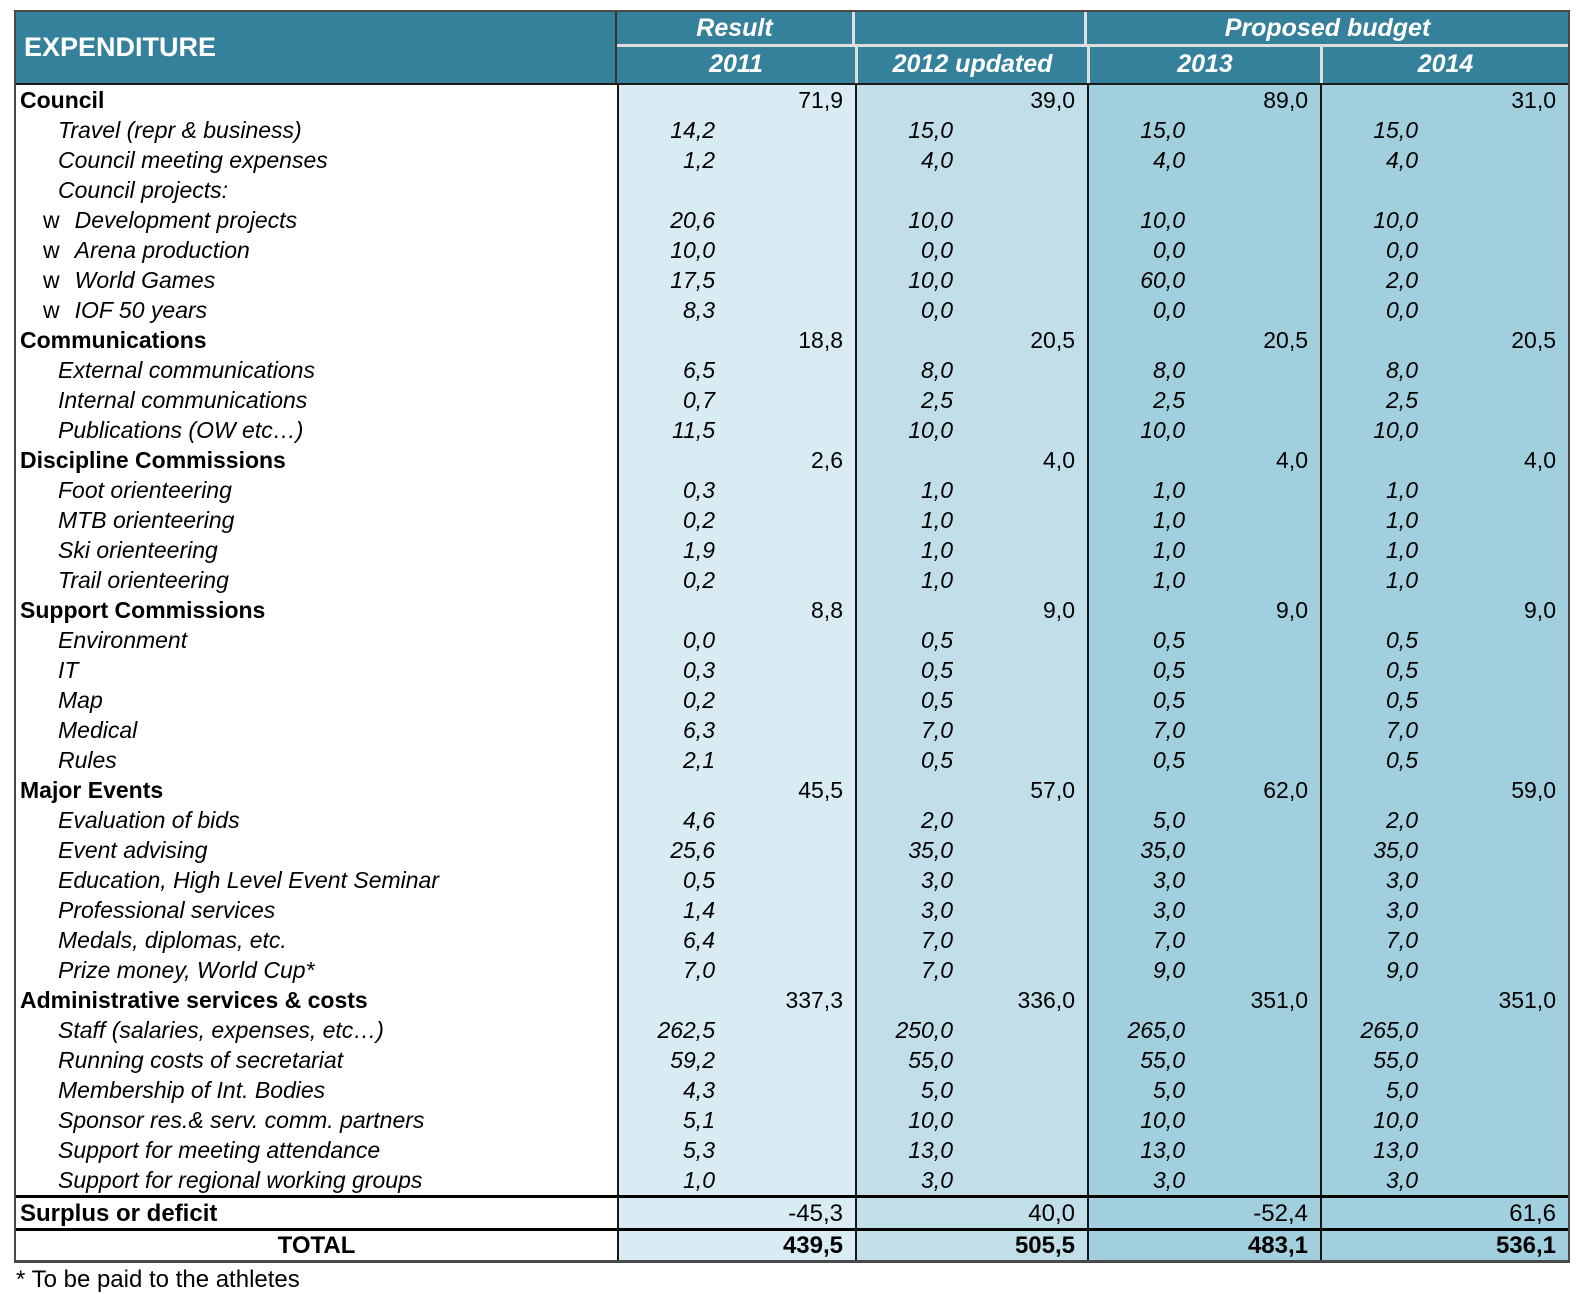  Describe the element at coordinates (1444, 700) in the screenshot. I see `value-2014: 0,5` at that location.